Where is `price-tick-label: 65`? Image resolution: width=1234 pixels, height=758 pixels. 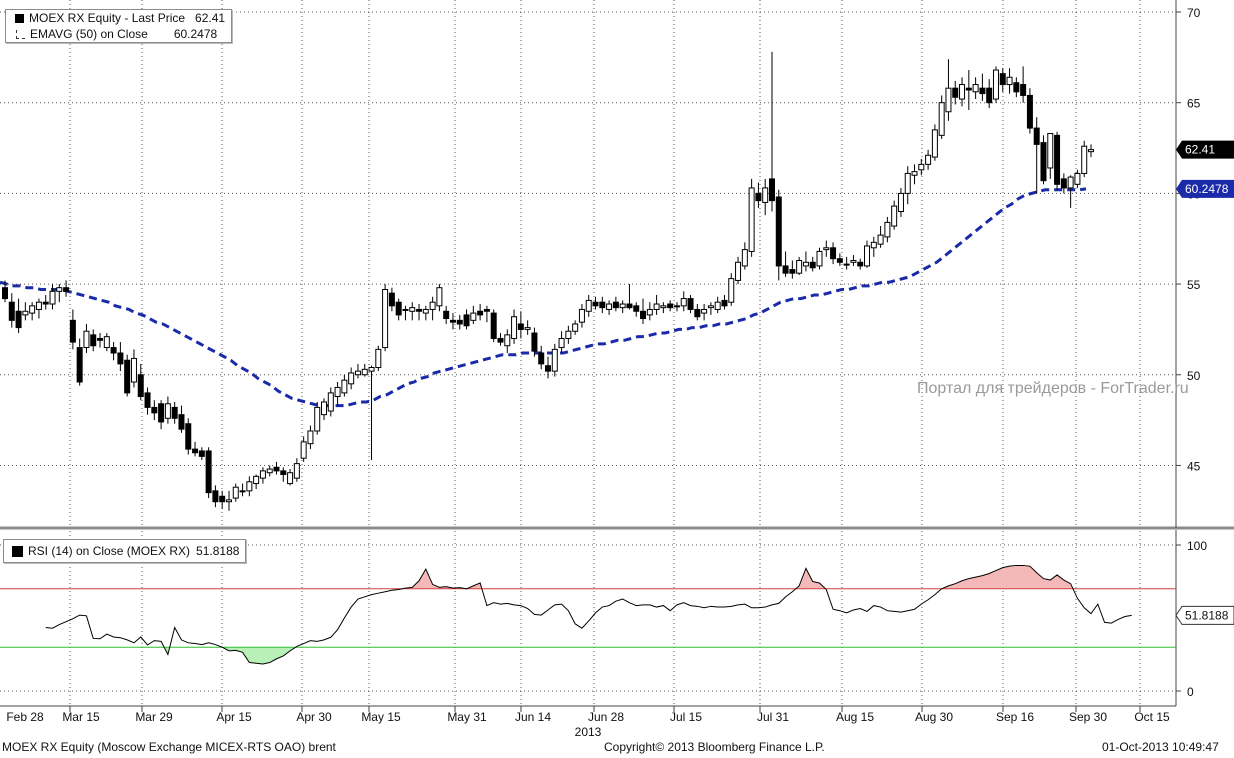 price-tick-label: 65 is located at coordinates (1194, 104).